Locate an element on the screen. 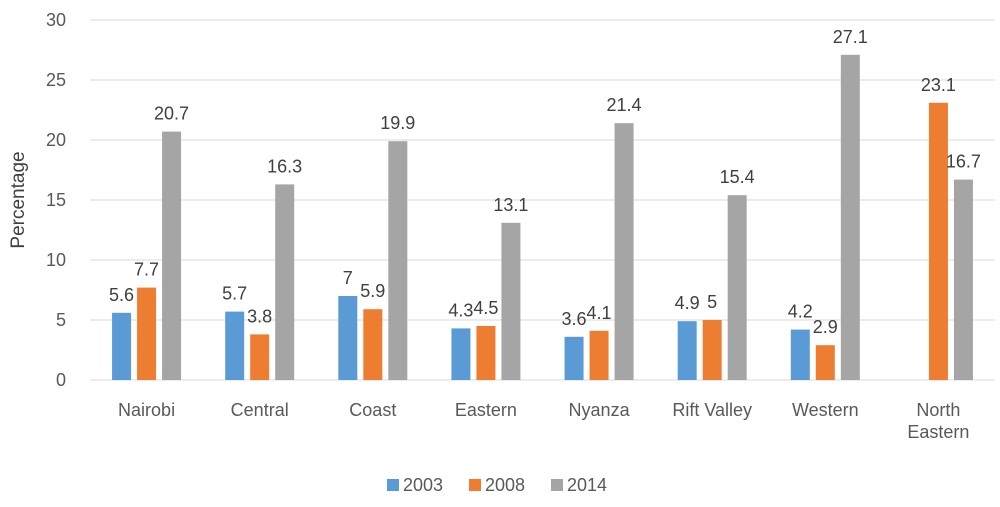 The height and width of the screenshot is (507, 1000). bar-2014-north-eastern is located at coordinates (963, 279).